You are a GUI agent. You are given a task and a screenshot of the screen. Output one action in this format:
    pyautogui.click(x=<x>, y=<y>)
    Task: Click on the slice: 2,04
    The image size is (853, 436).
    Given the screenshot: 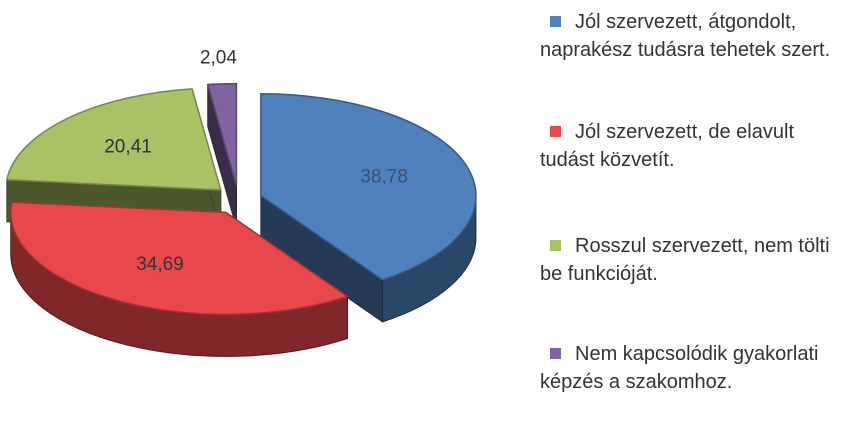 What is the action you would take?
    pyautogui.click(x=219, y=137)
    